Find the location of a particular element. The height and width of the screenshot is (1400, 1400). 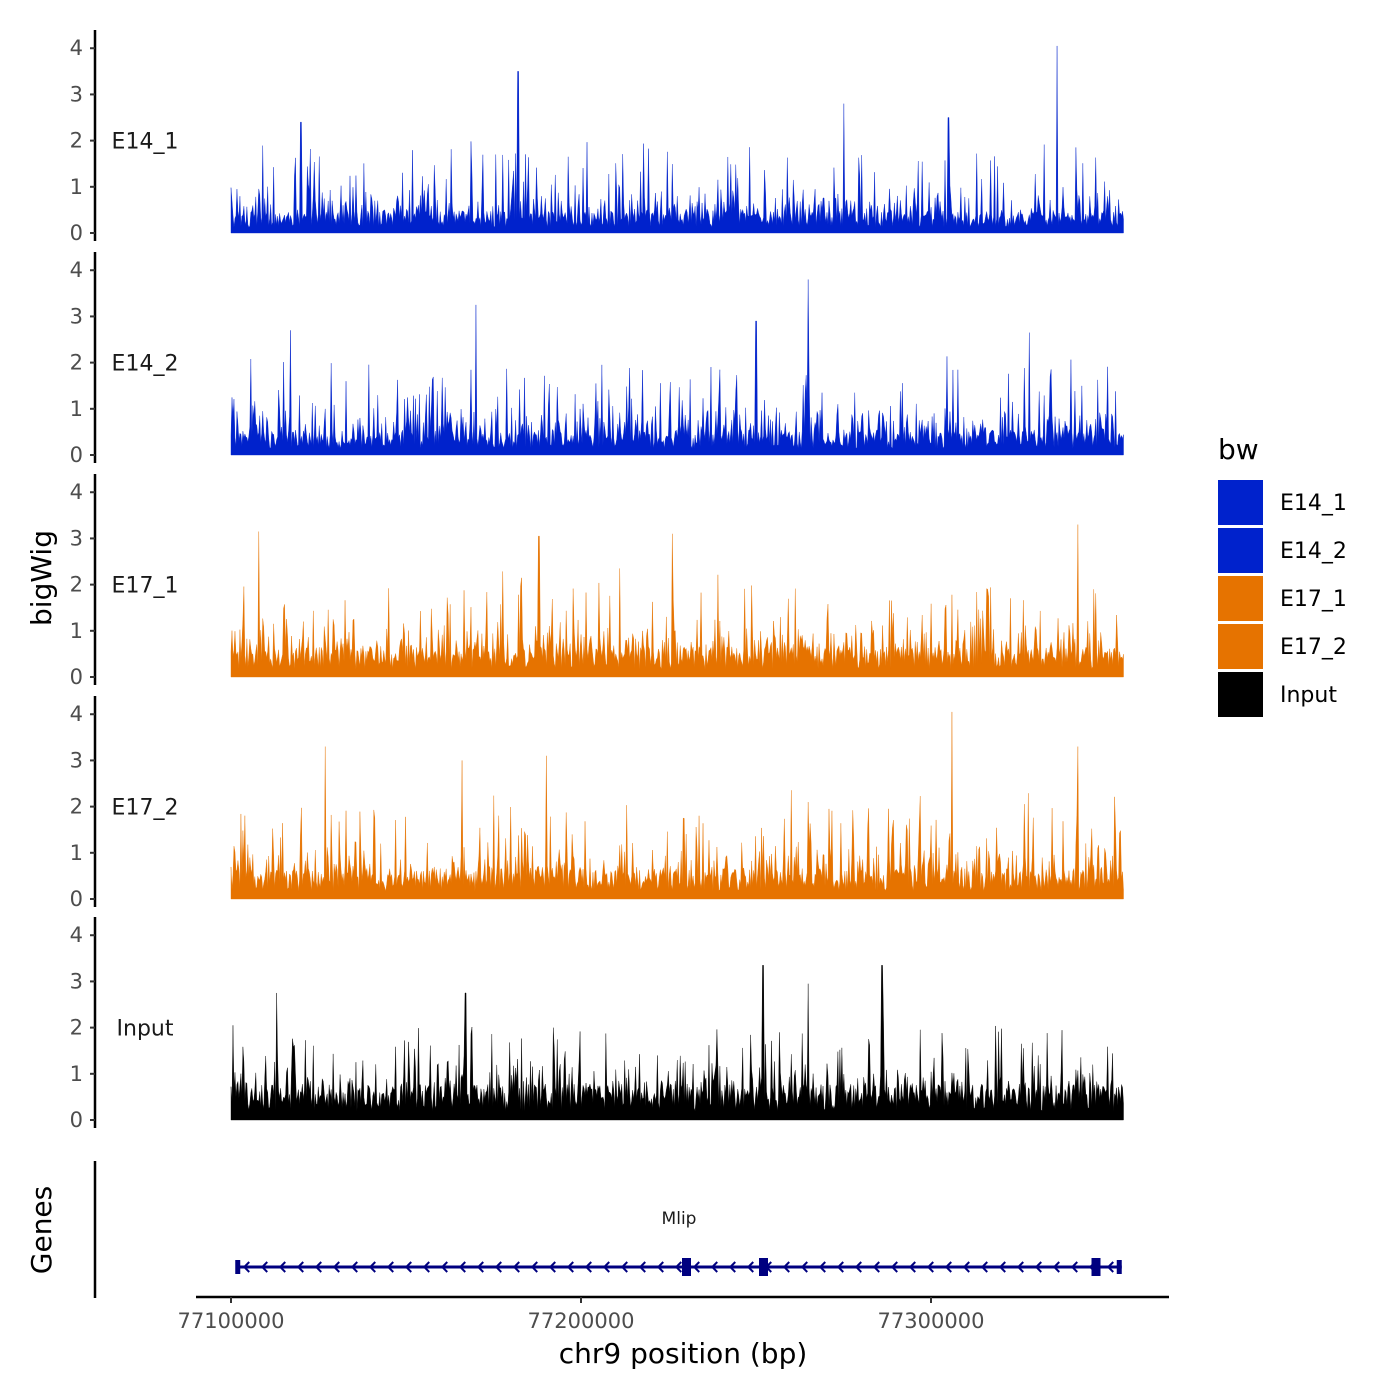

track-label: E17_1 is located at coordinates (145, 586).